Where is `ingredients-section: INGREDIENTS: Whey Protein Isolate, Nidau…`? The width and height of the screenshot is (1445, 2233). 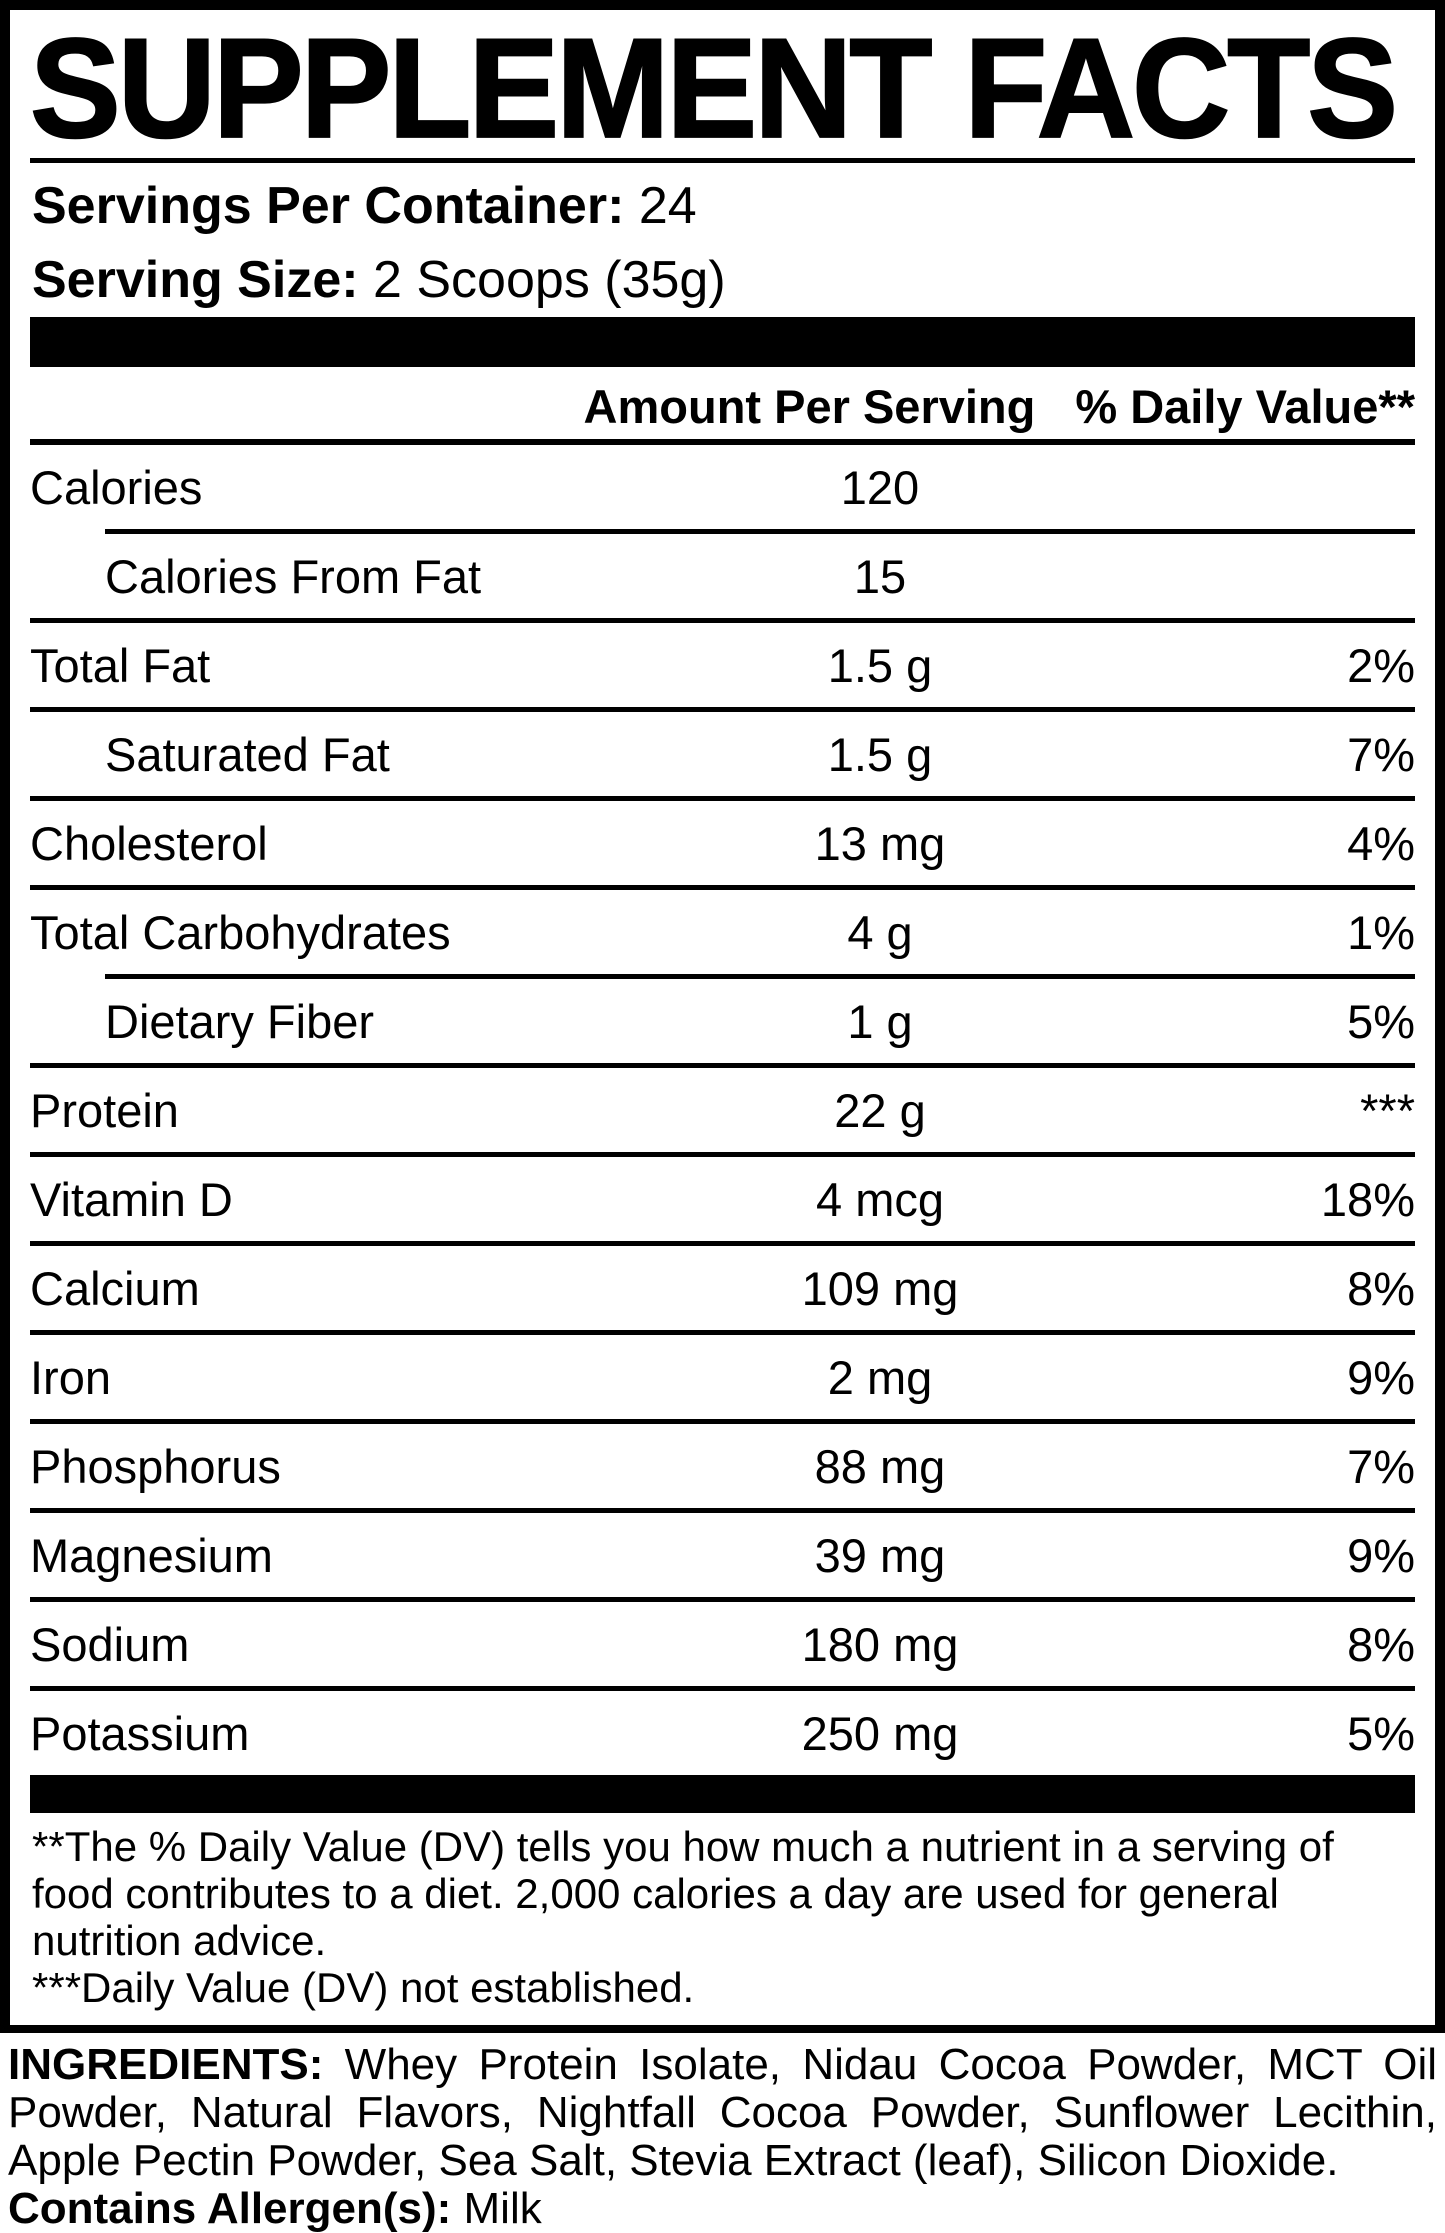 ingredients-section: INGREDIENTS: Whey Protein Isolate, Nidau… is located at coordinates (722, 2133).